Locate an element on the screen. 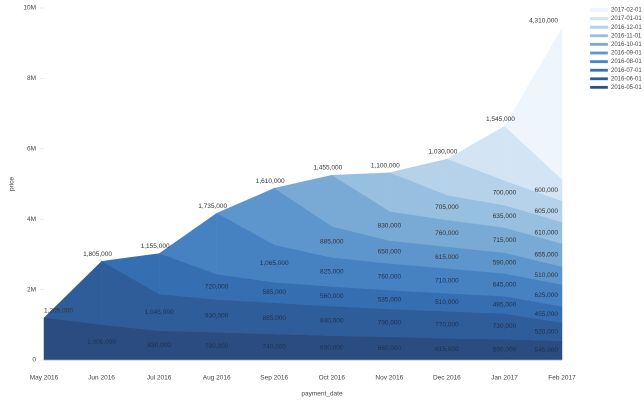 This screenshot has height=400, width=644. x-tick-label: Nov 2016 is located at coordinates (389, 378).